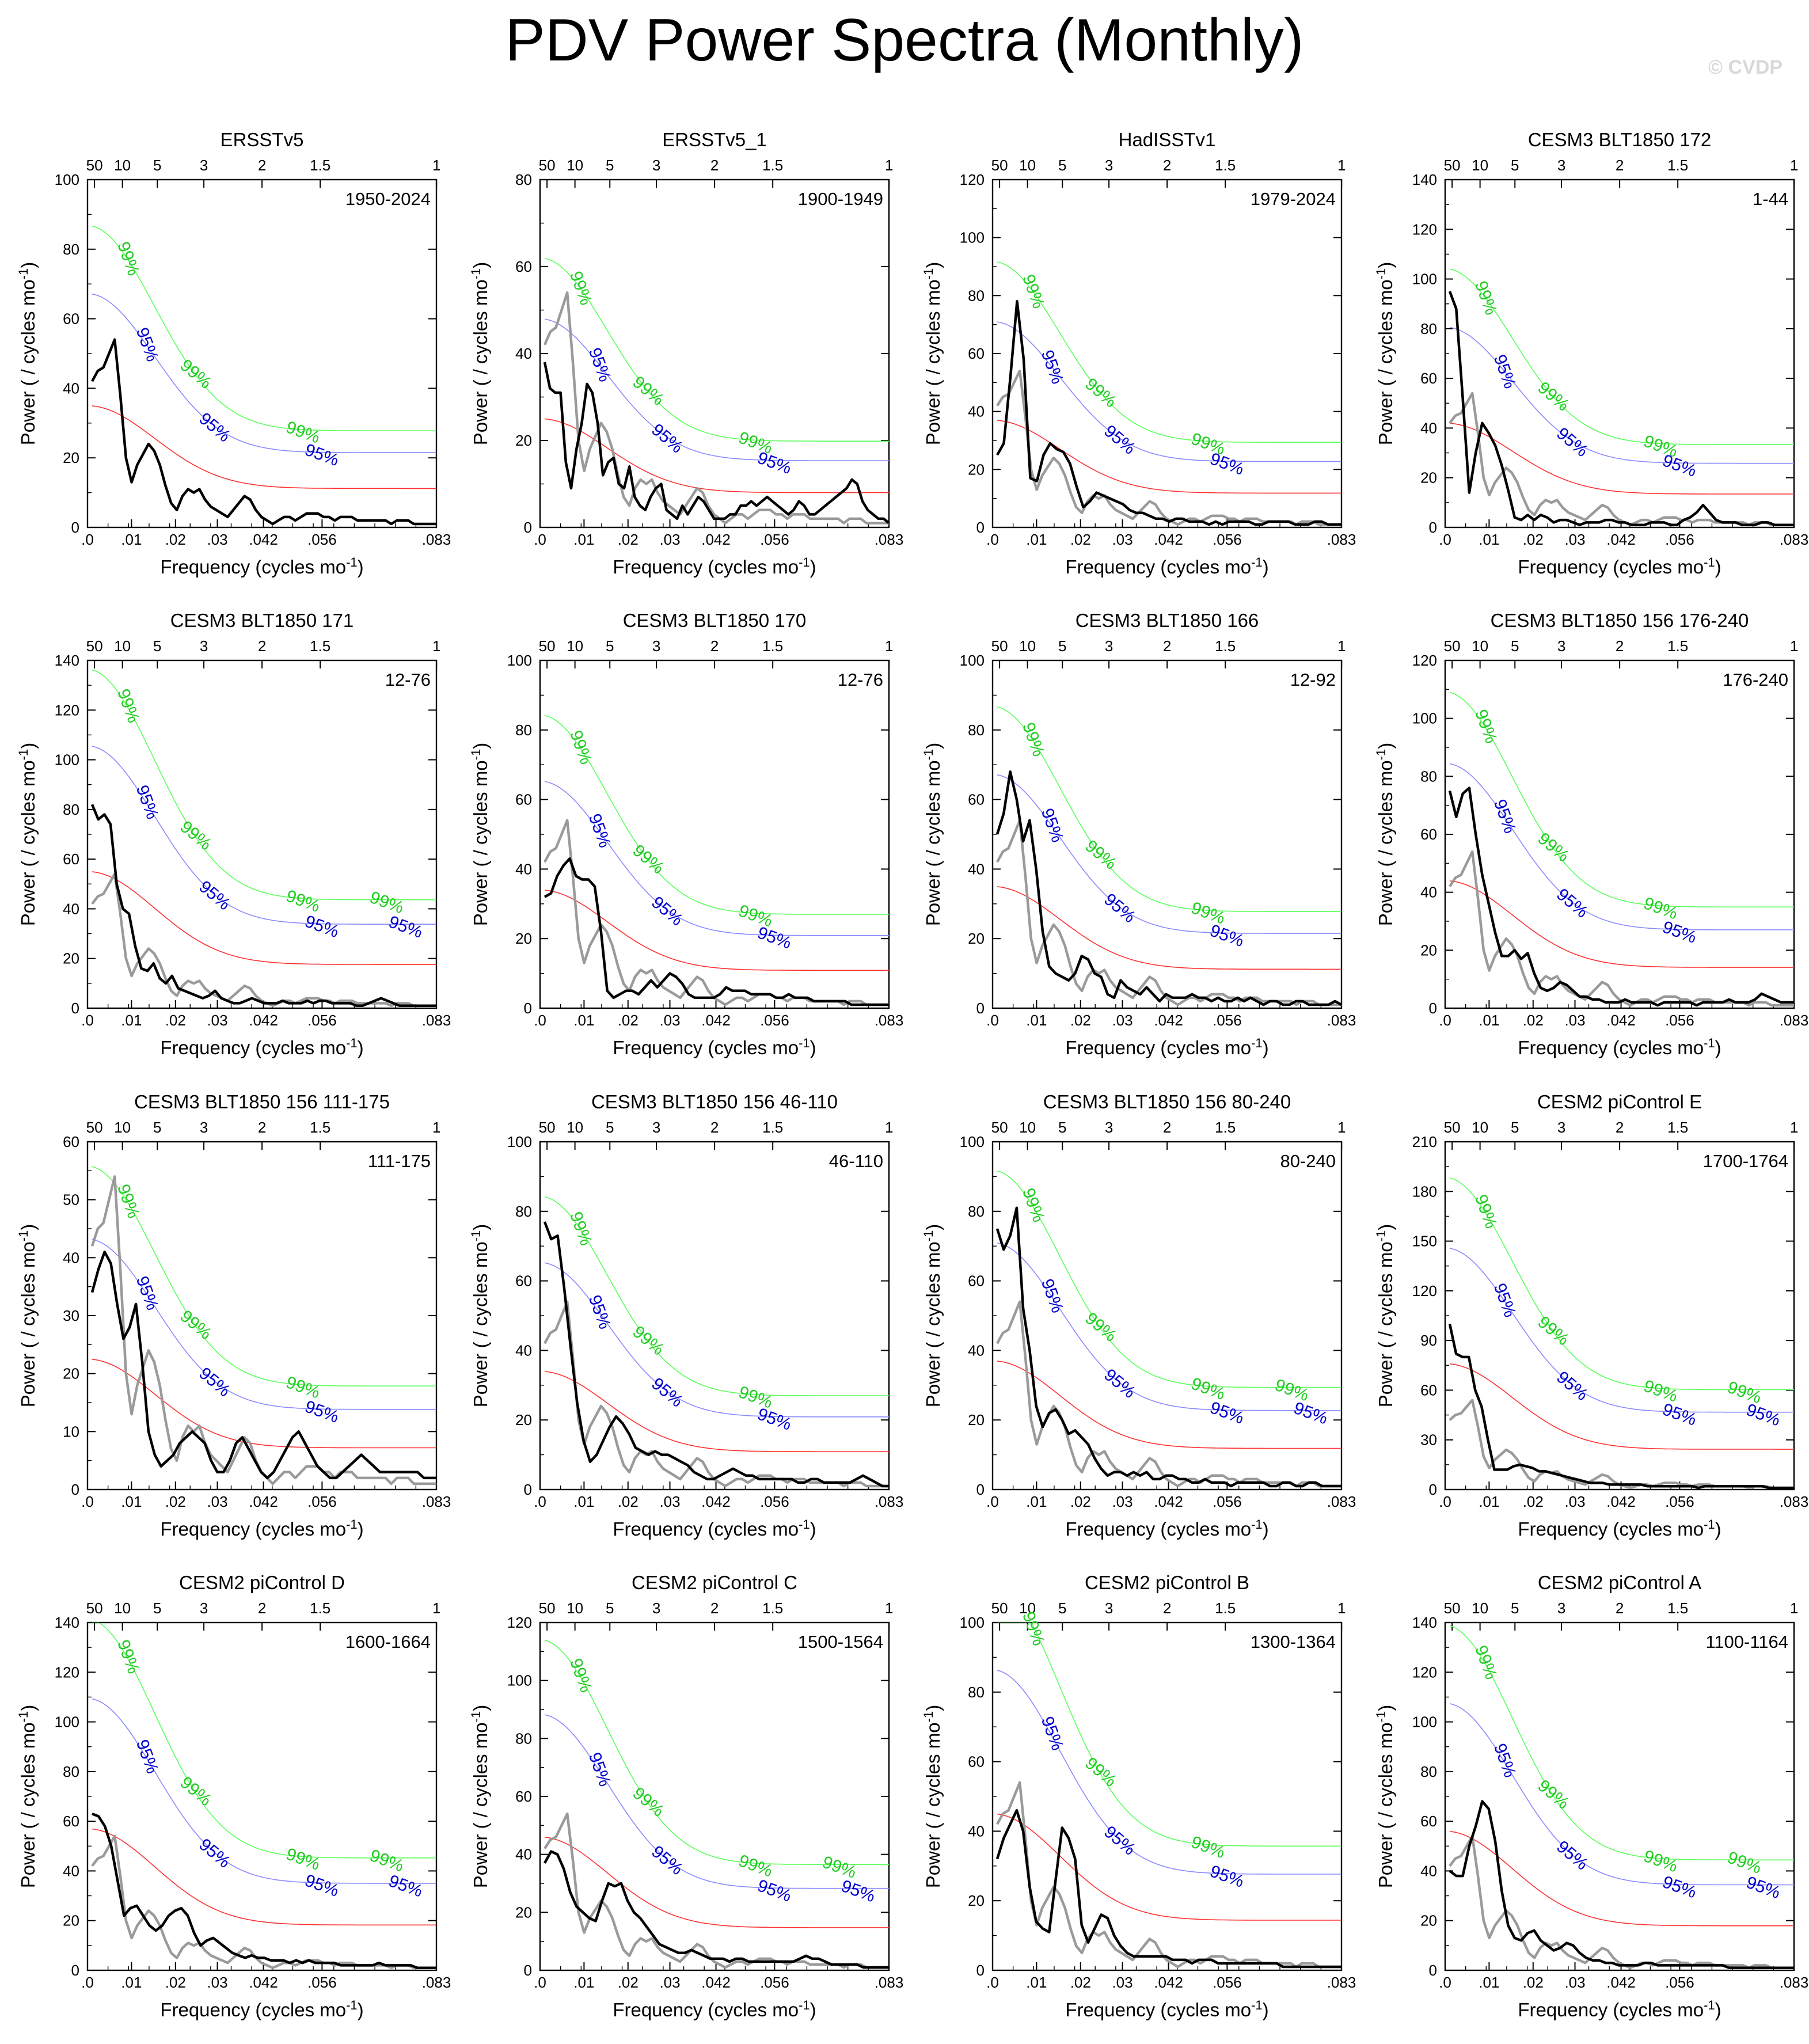 The height and width of the screenshot is (2044, 1809). Describe the element at coordinates (610, 1608) in the screenshot. I see `top-tick-label: 5` at that location.